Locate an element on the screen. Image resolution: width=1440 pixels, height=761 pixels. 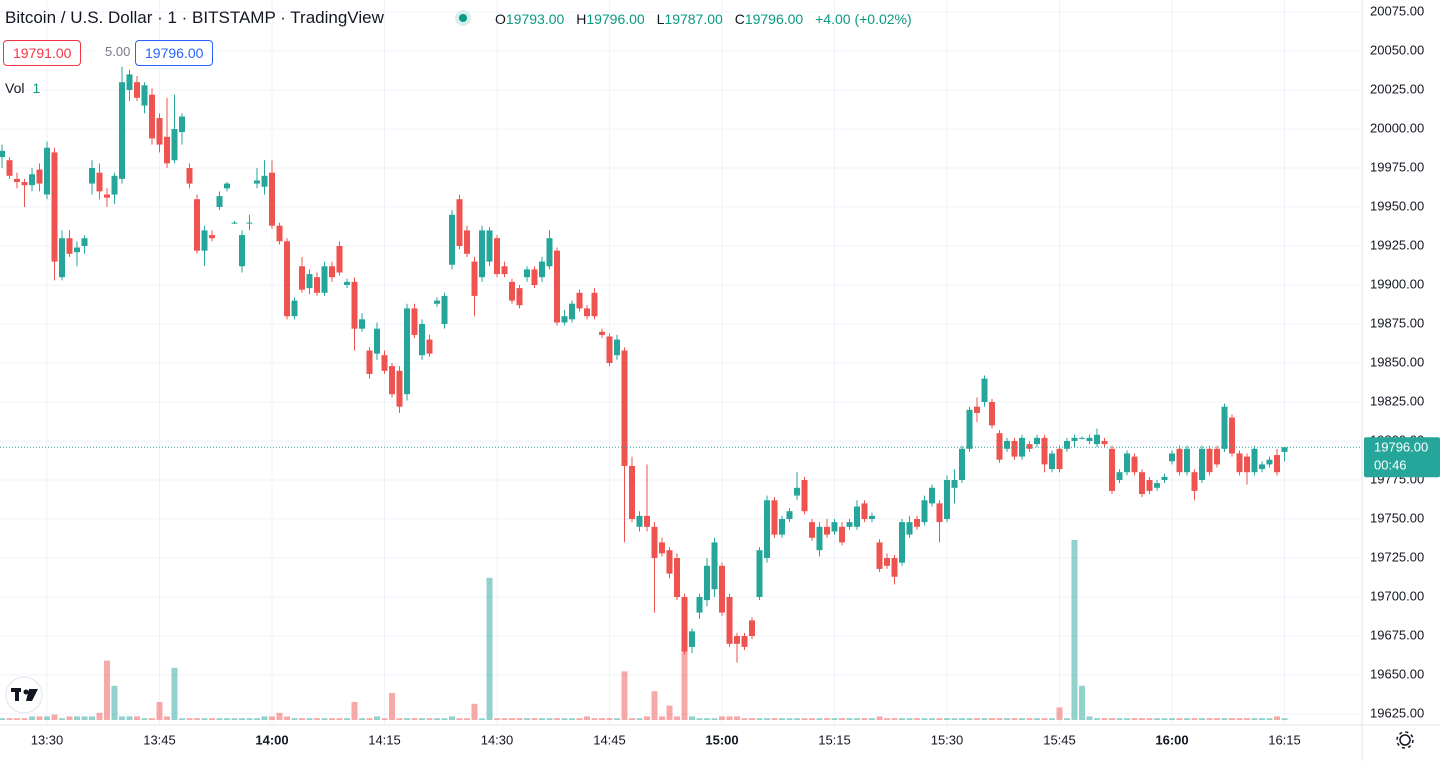
x-tick-label: 14:45 is located at coordinates (609, 739).